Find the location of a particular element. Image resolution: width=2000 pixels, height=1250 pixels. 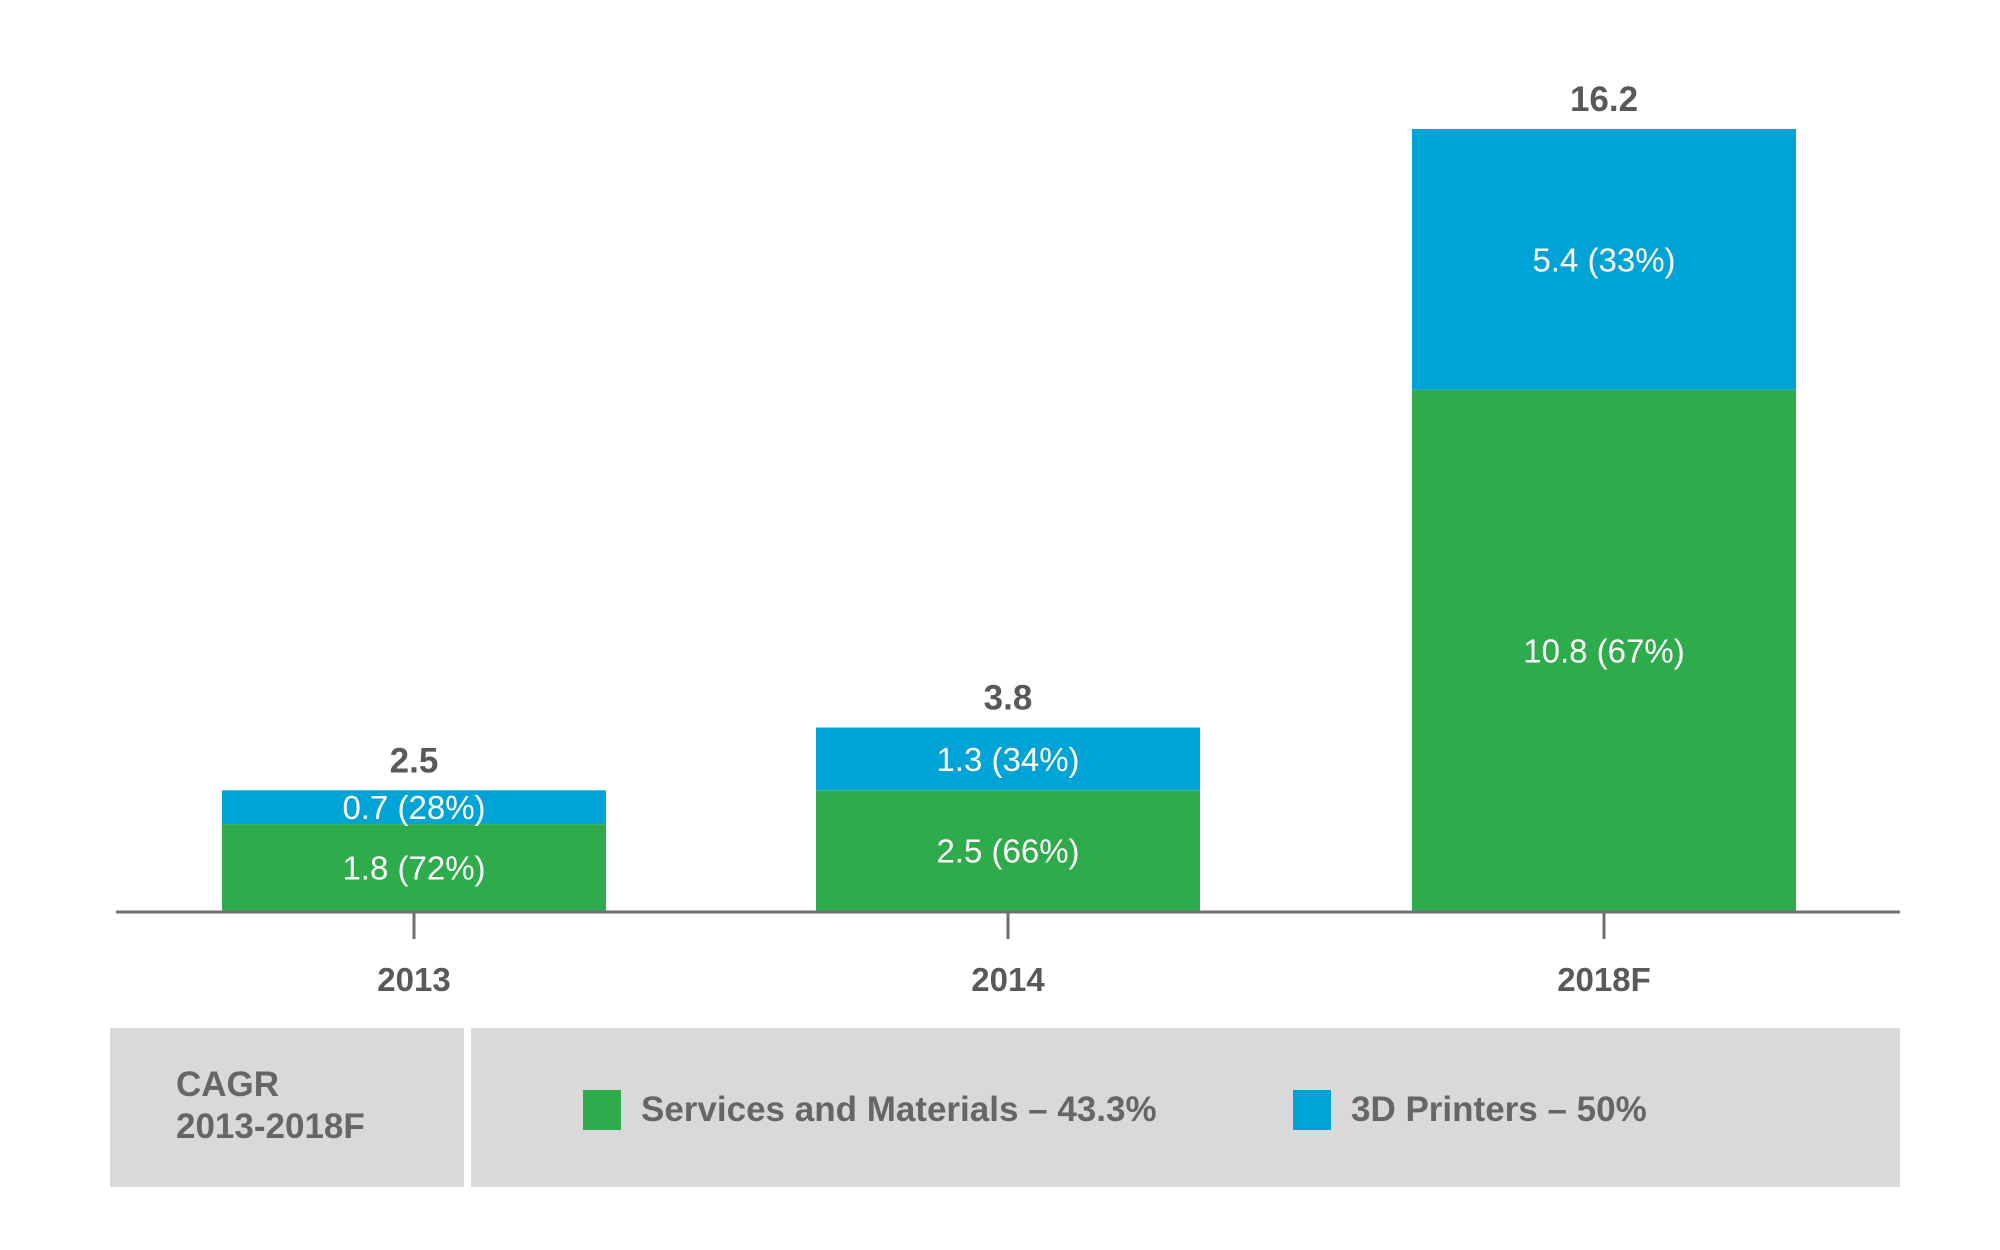

cagr-box: CAGR 2013-2018F is located at coordinates (287, 1107).